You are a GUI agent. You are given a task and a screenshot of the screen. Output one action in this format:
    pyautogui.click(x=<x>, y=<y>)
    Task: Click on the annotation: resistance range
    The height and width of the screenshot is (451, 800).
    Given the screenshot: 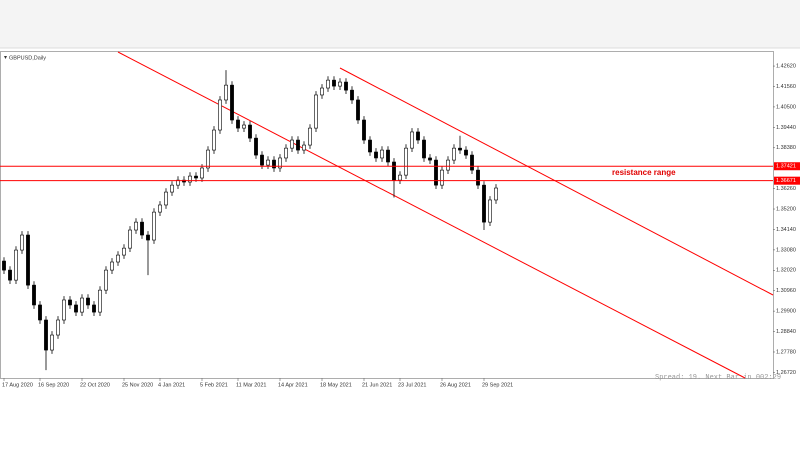 What is the action you would take?
    pyautogui.click(x=644, y=172)
    